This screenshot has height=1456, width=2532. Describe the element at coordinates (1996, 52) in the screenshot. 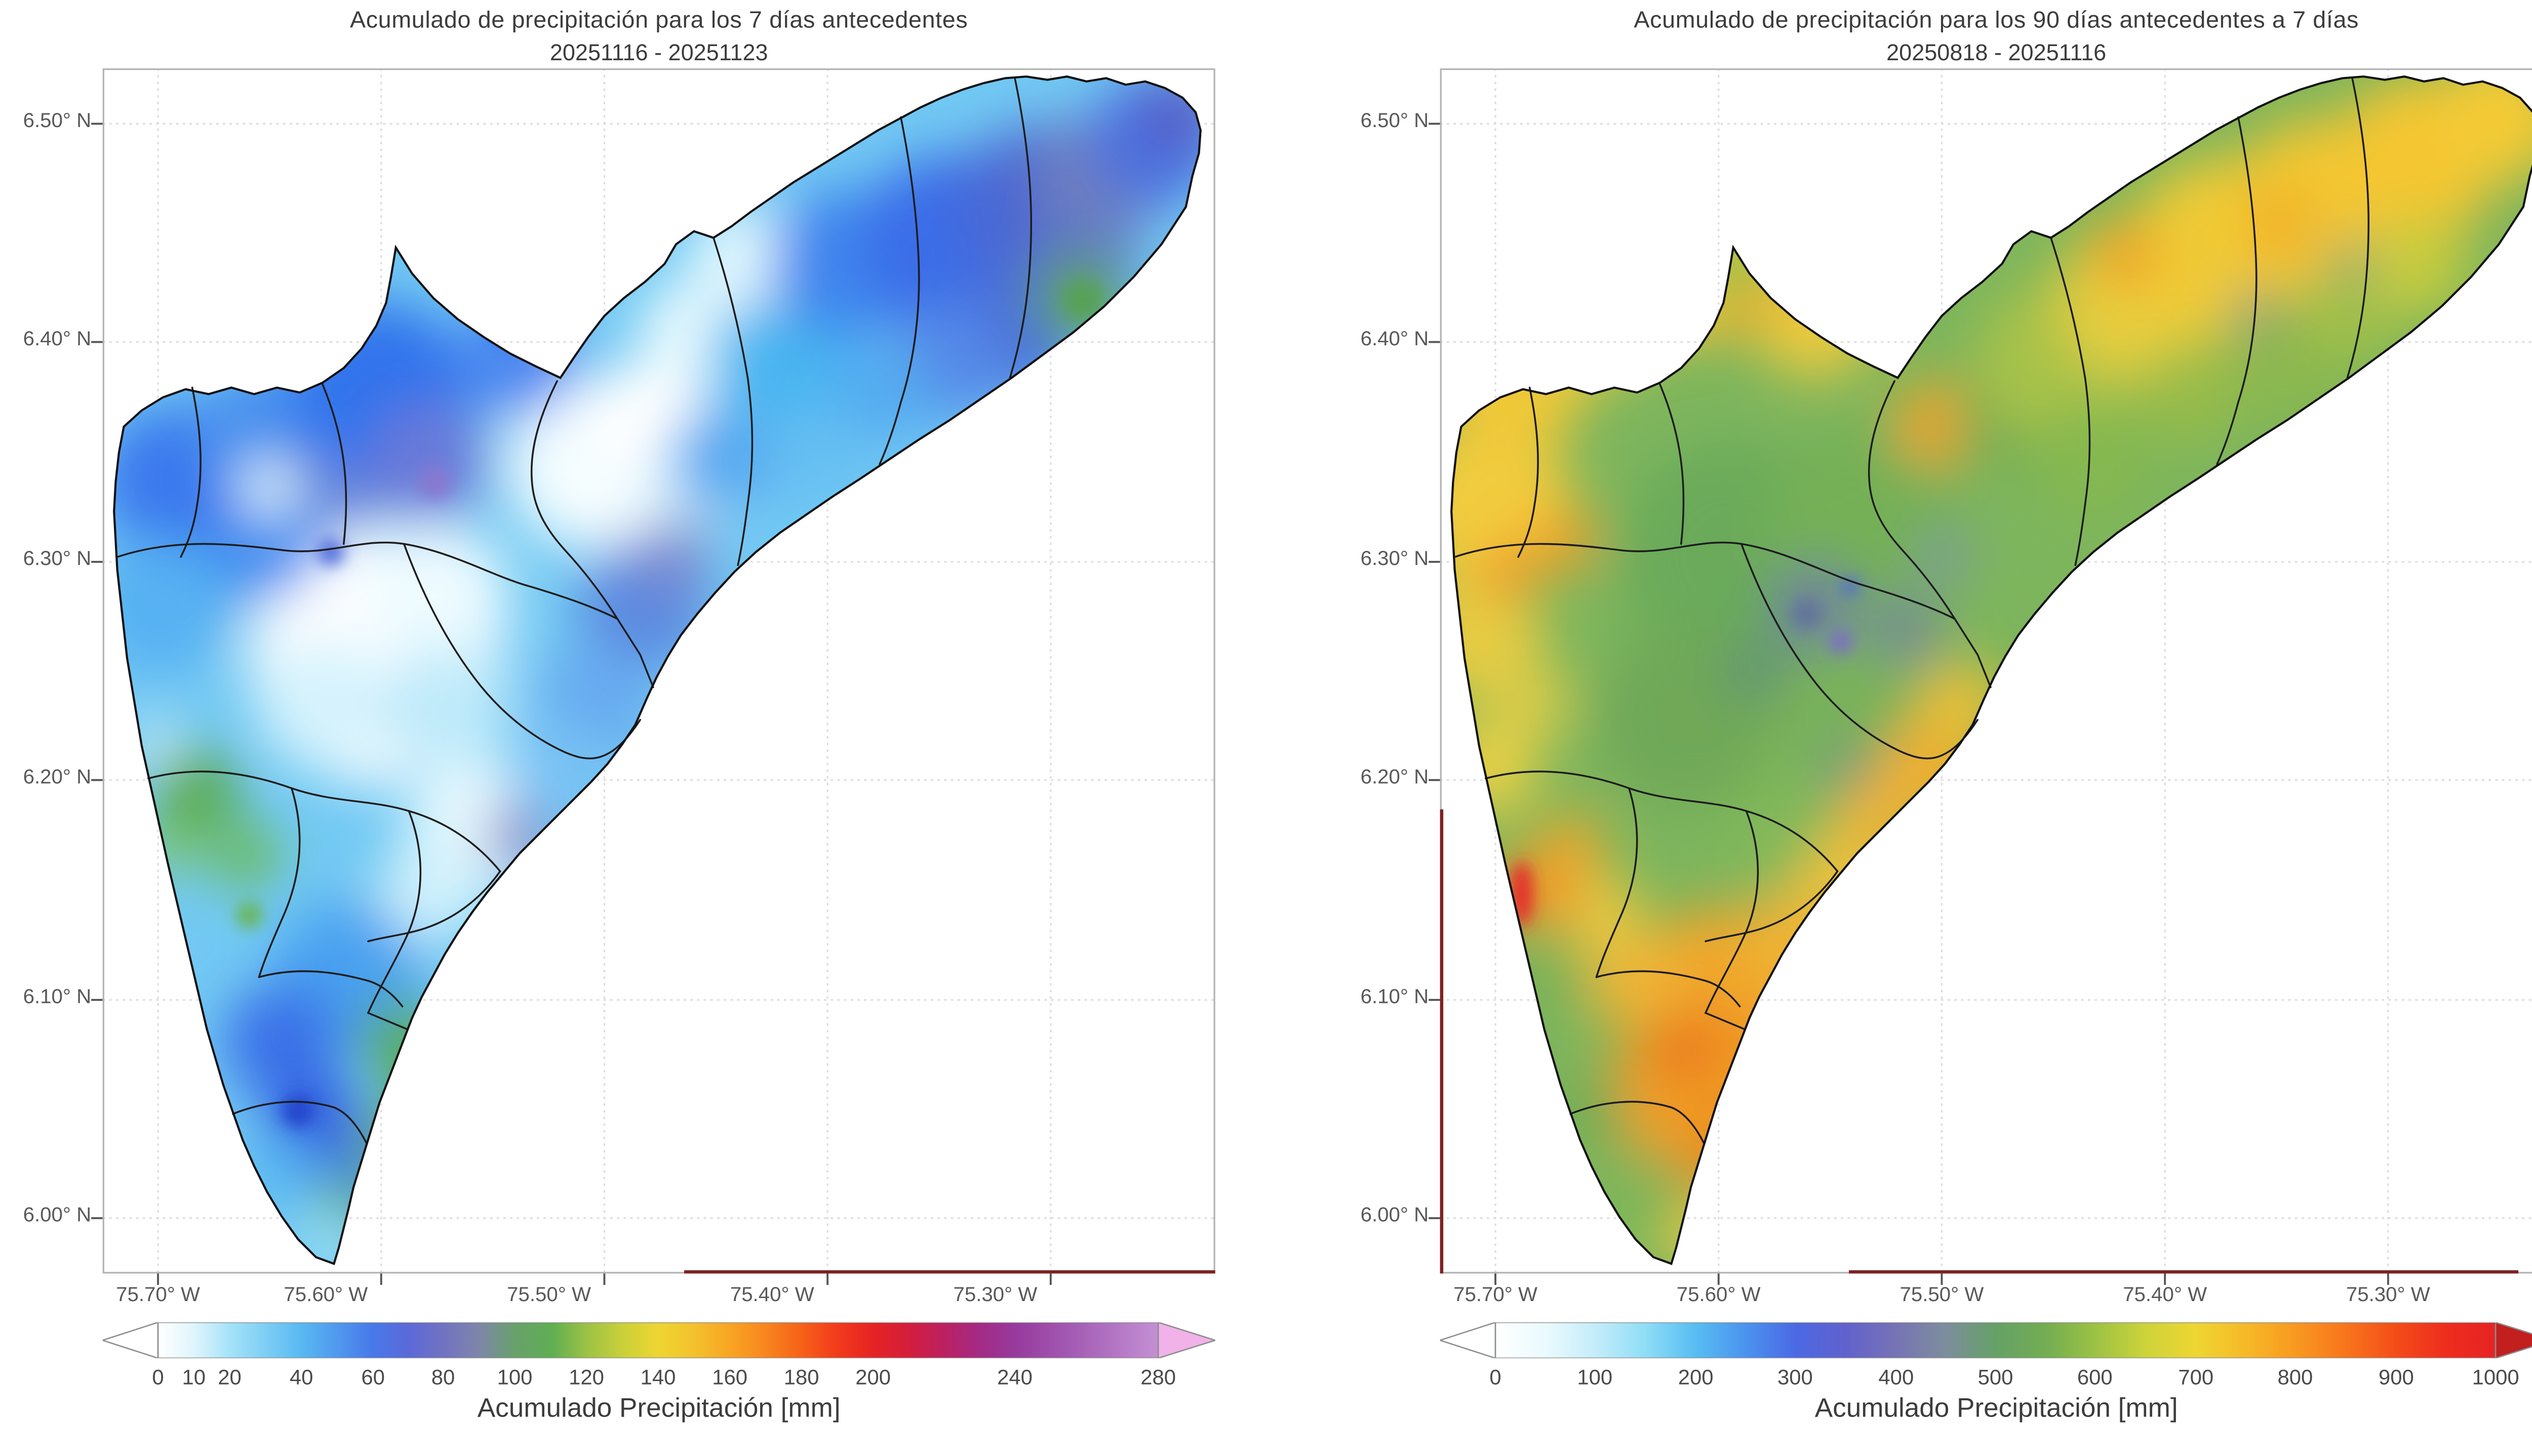

I see `panel2-subtitle: 20250818 - 20251116` at that location.